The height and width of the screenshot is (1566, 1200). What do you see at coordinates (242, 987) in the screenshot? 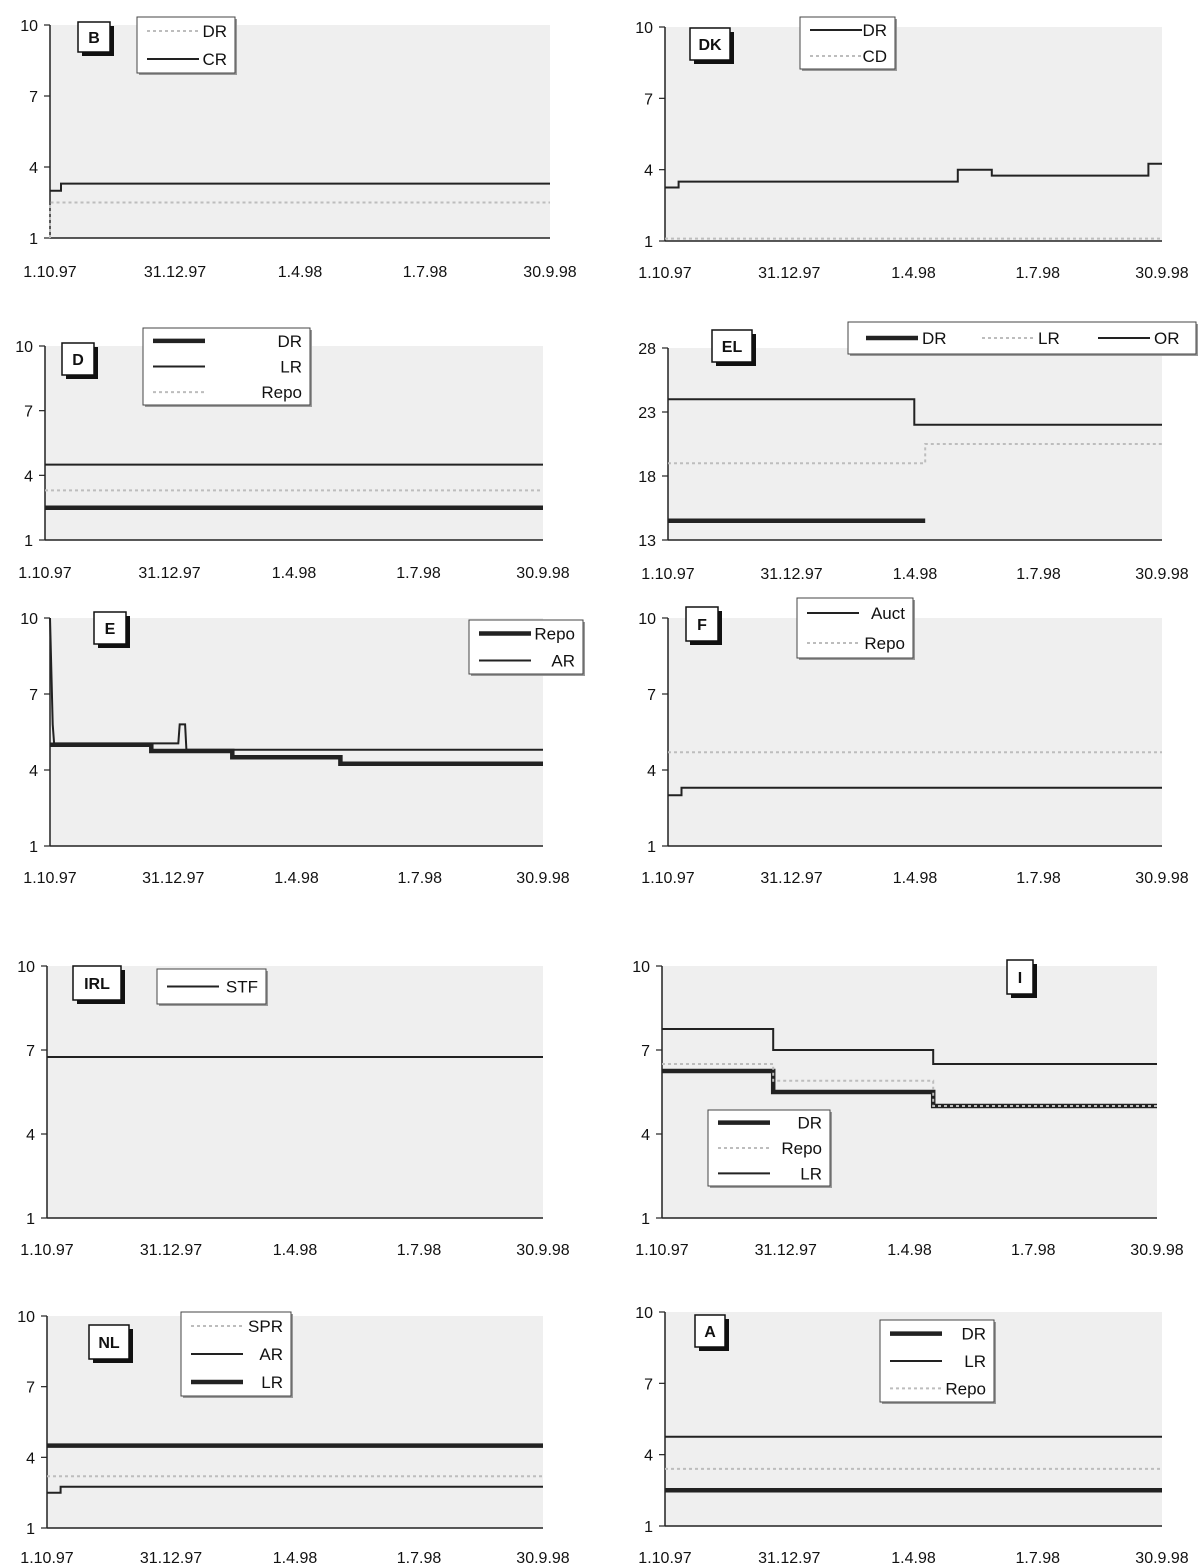
I see `legend-label: STF` at bounding box center [242, 987].